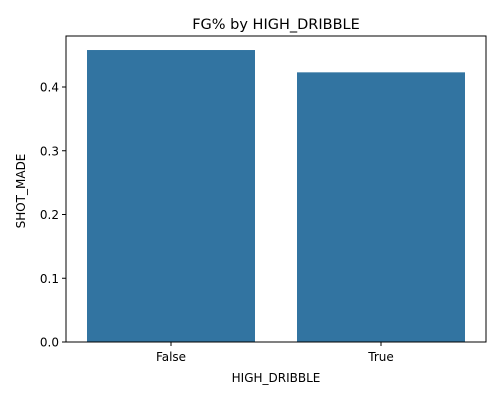  What do you see at coordinates (275, 353) in the screenshot?
I see `x-axis-ticks: False True` at bounding box center [275, 353].